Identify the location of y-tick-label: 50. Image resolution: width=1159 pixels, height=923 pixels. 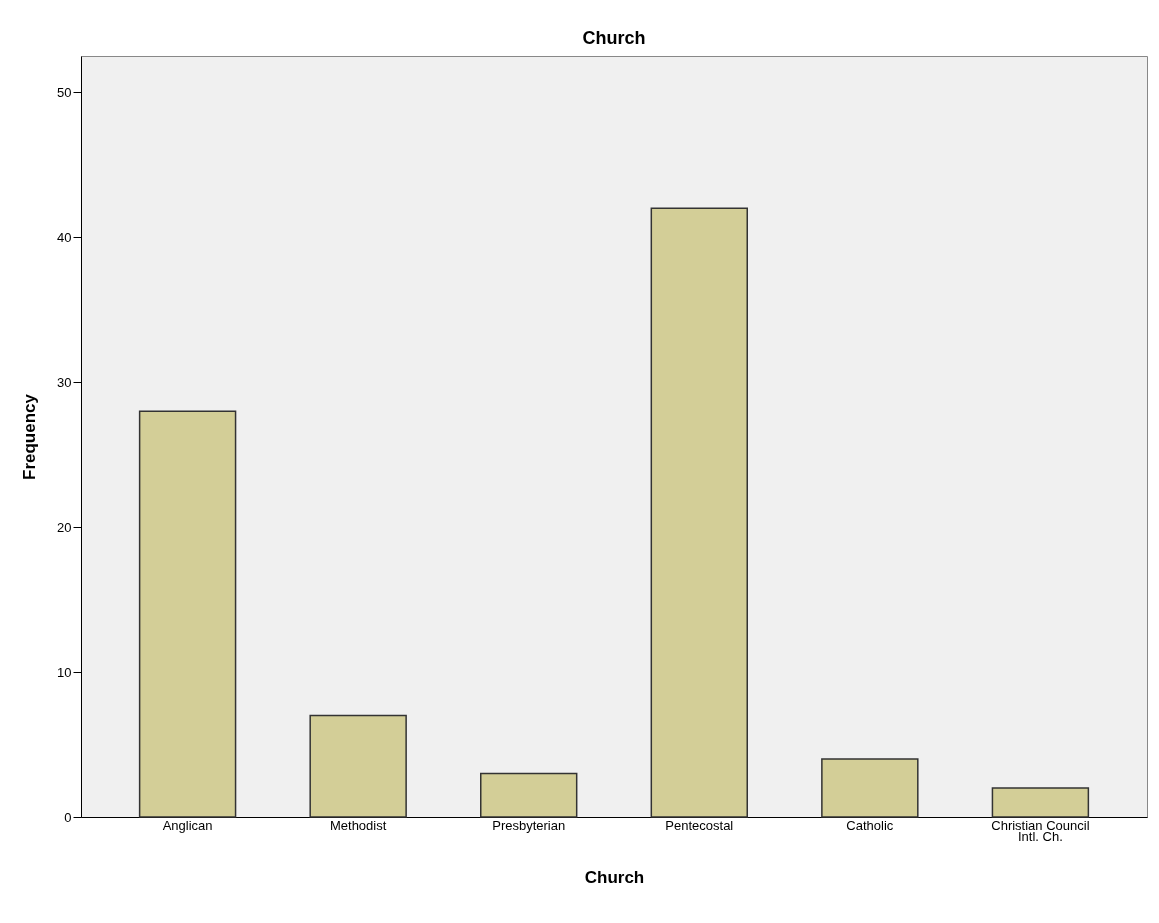
(64, 92).